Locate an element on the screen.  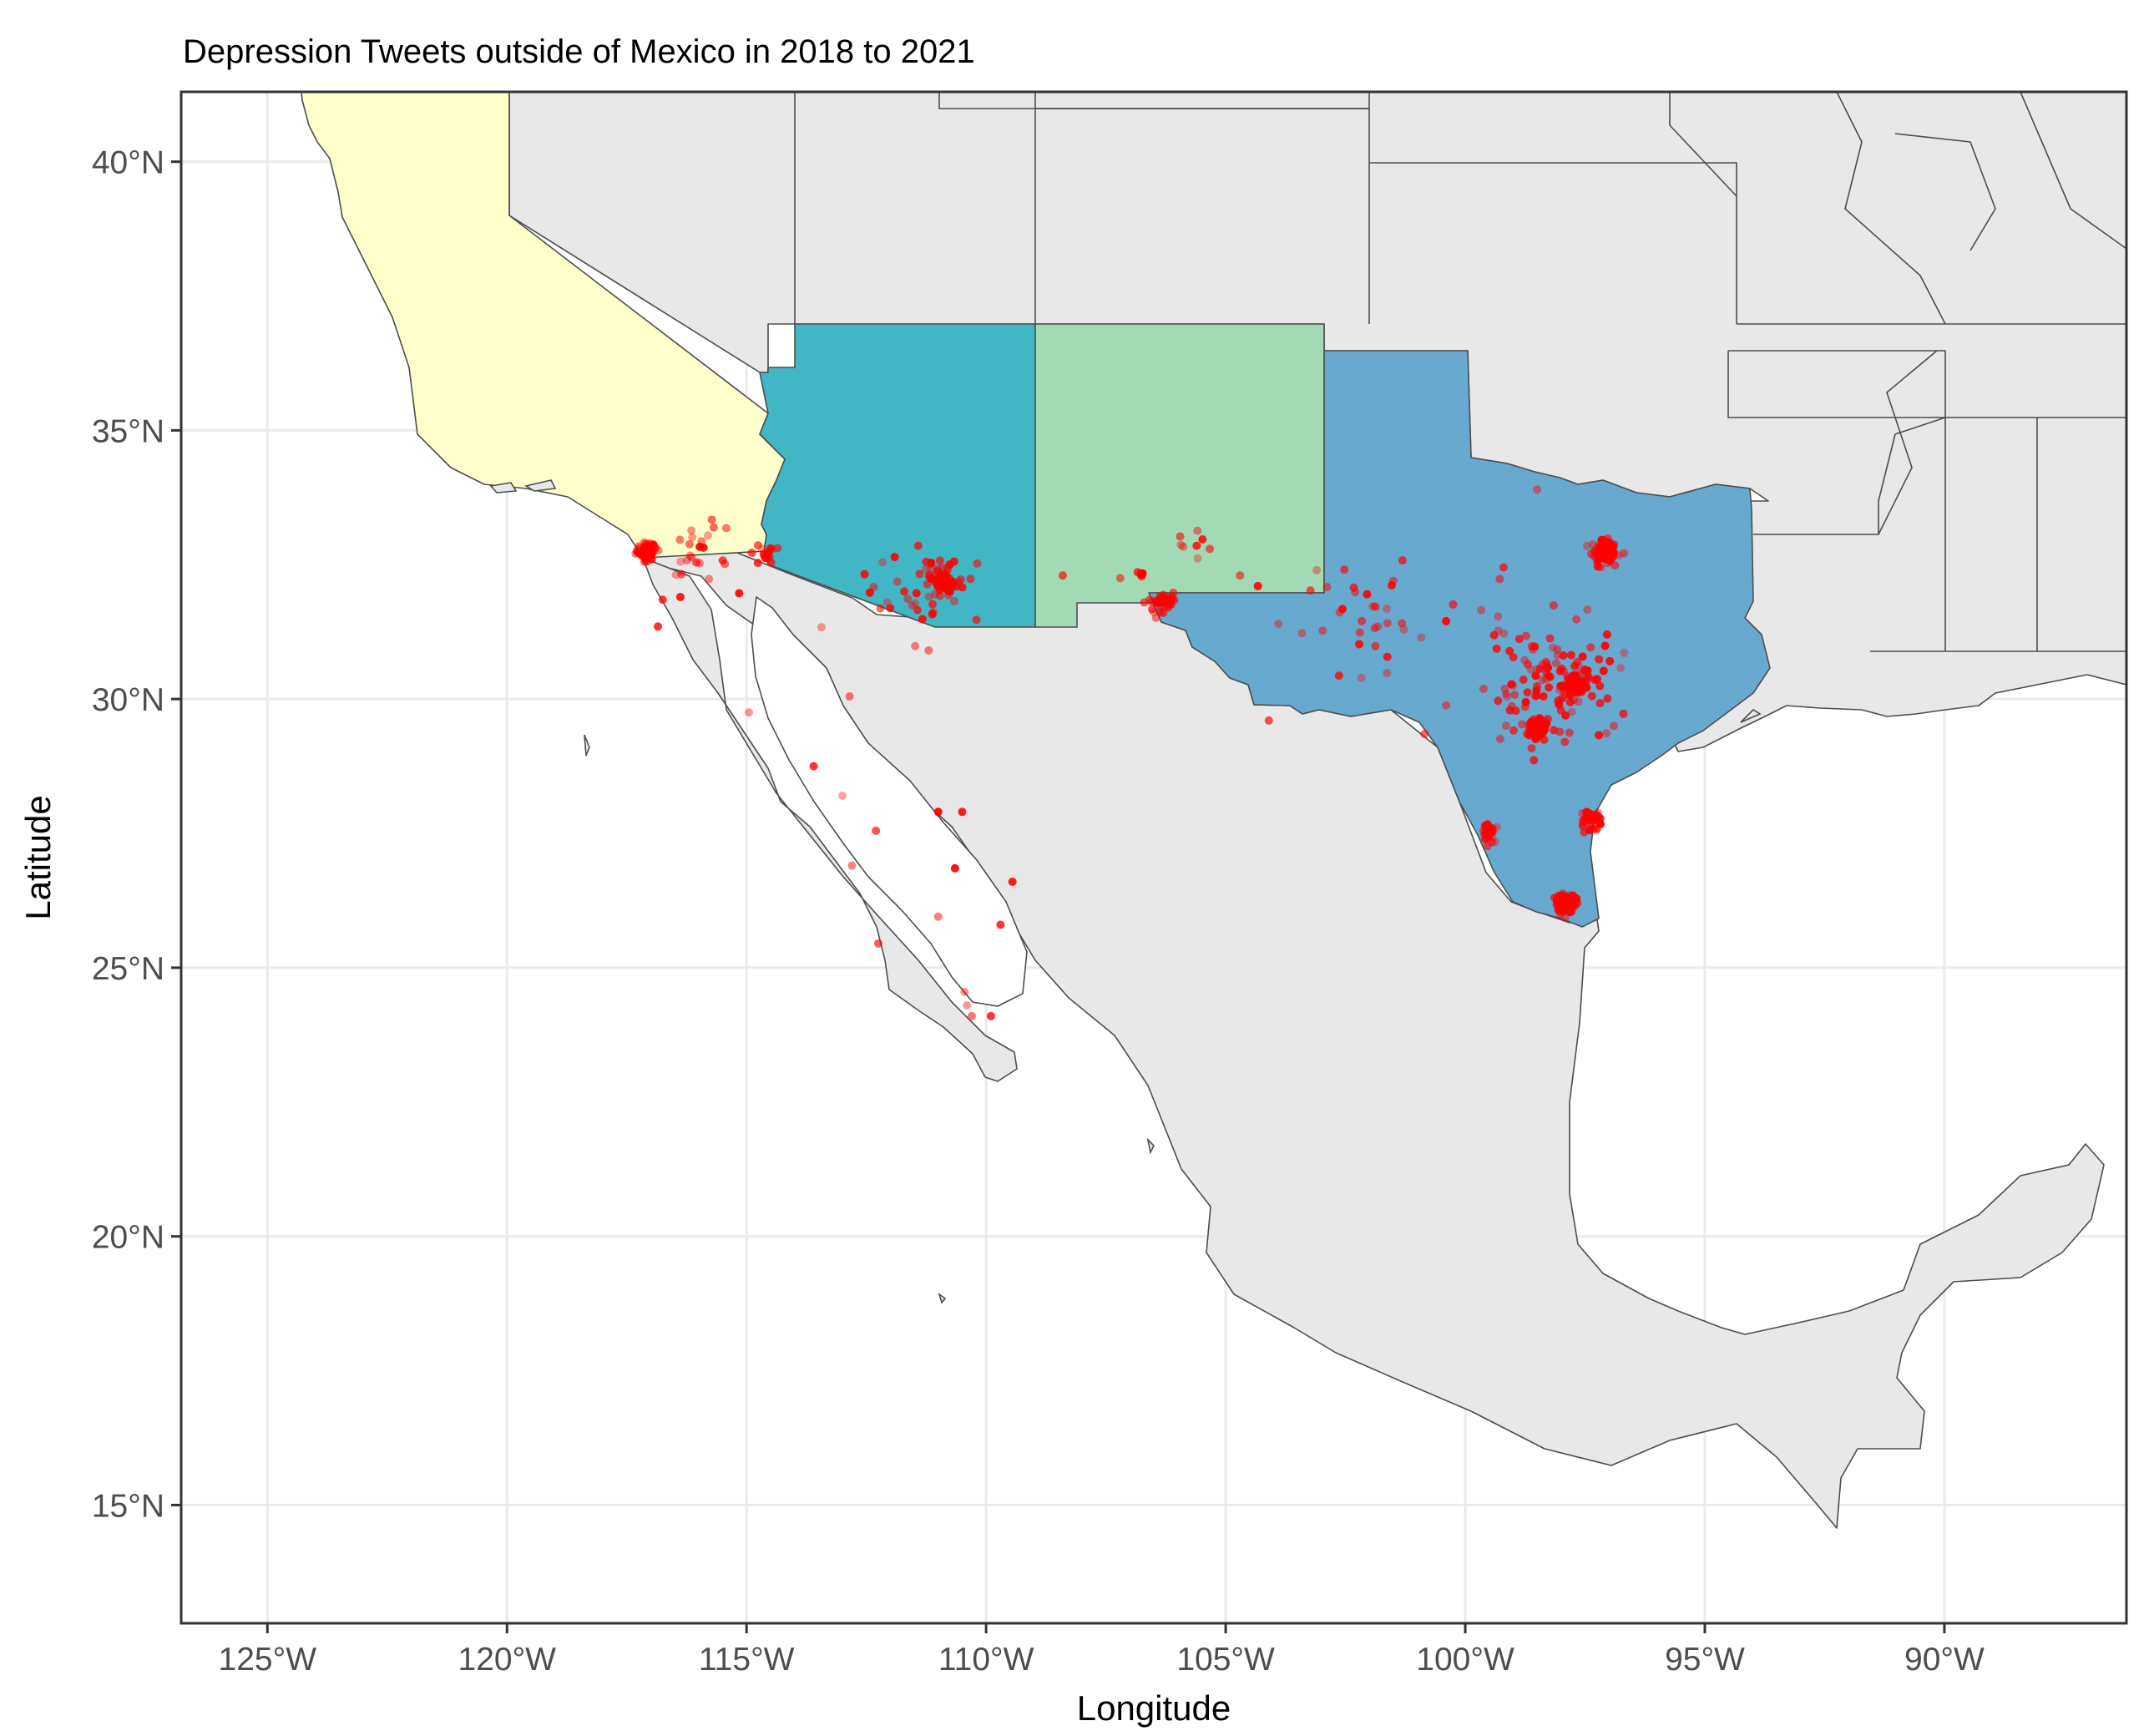
x-tick-label: 100°W is located at coordinates (1465, 1660).